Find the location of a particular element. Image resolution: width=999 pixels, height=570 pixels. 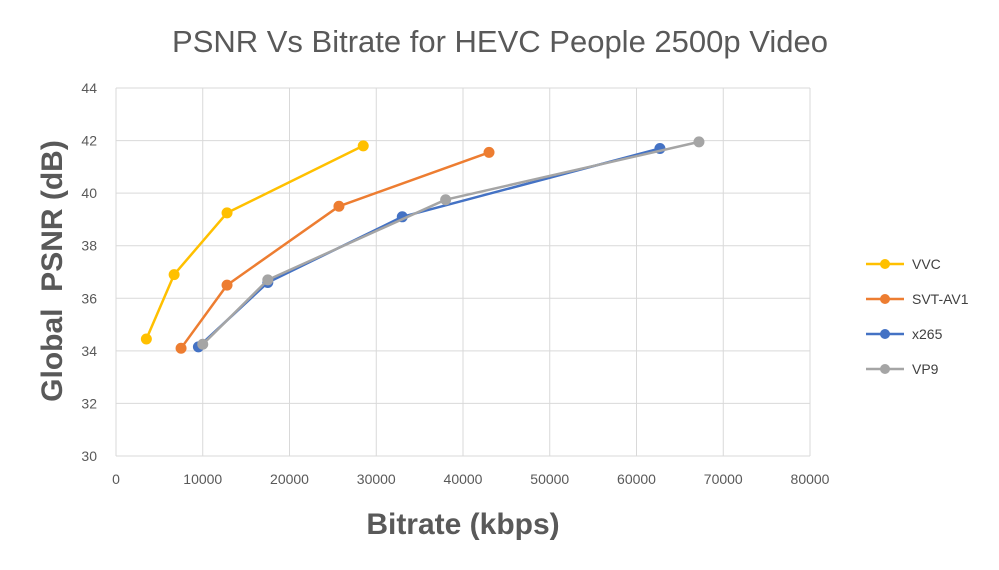

y-axis-label: Global PSNR (dB) is located at coordinates (52, 271).